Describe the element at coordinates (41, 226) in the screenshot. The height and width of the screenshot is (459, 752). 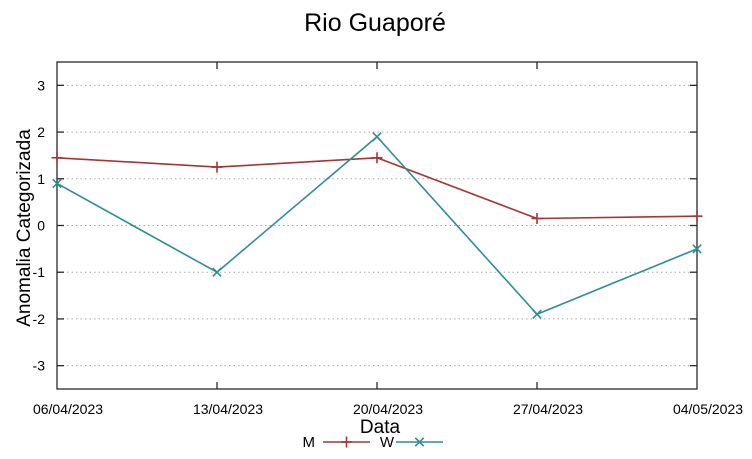
I see `y-tick-label: 0` at that location.